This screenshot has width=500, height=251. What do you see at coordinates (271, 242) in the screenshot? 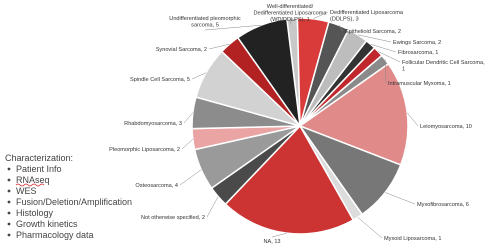
I see `data-label: NA, 13` at bounding box center [271, 242].